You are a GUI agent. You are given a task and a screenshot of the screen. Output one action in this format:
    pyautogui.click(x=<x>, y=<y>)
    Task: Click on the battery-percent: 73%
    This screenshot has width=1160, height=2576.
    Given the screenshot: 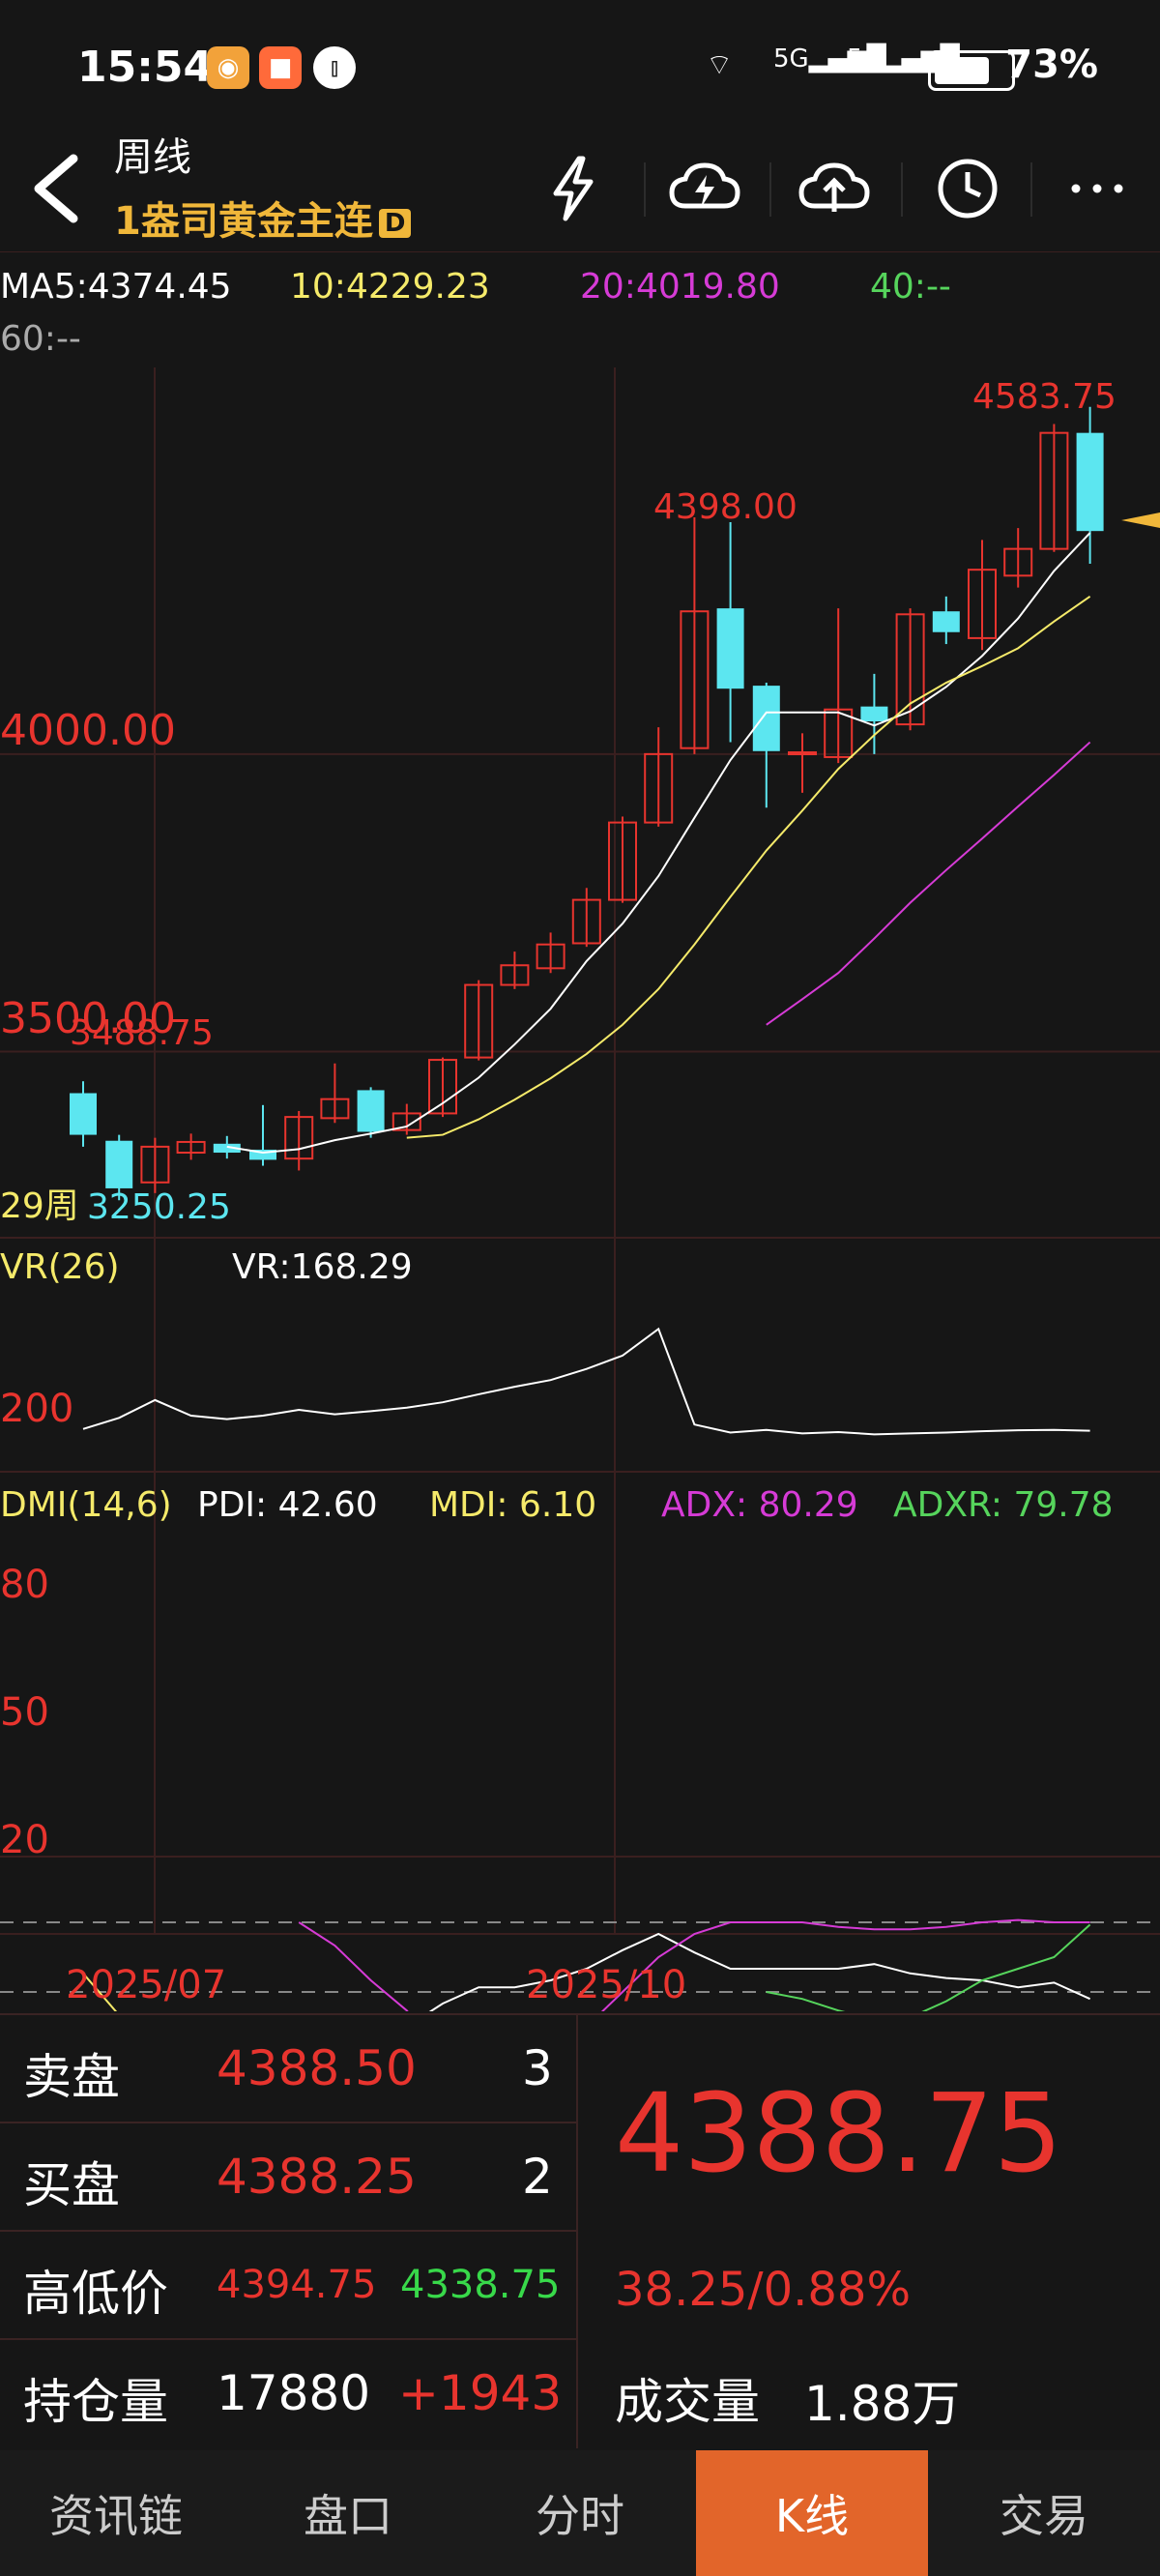 What is the action you would take?
    pyautogui.click(x=1052, y=65)
    